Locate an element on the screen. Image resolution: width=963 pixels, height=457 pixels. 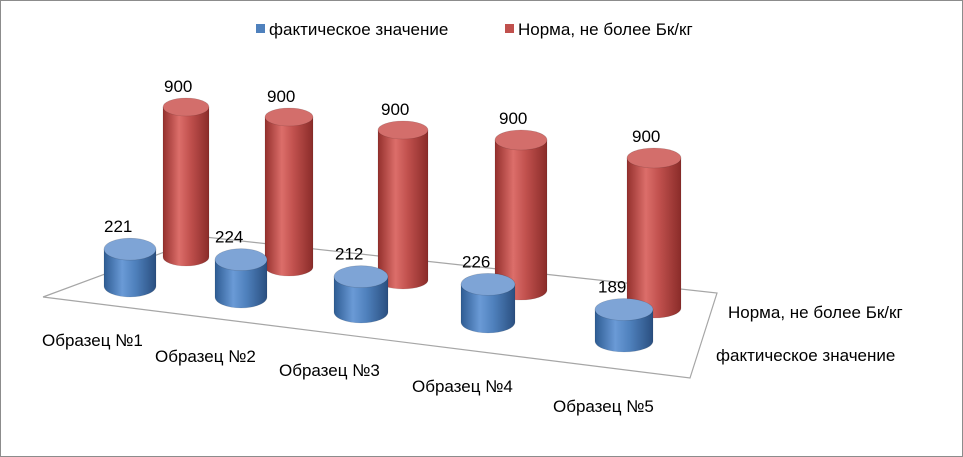
category-label-5: Образец №5 is located at coordinates (603, 406).